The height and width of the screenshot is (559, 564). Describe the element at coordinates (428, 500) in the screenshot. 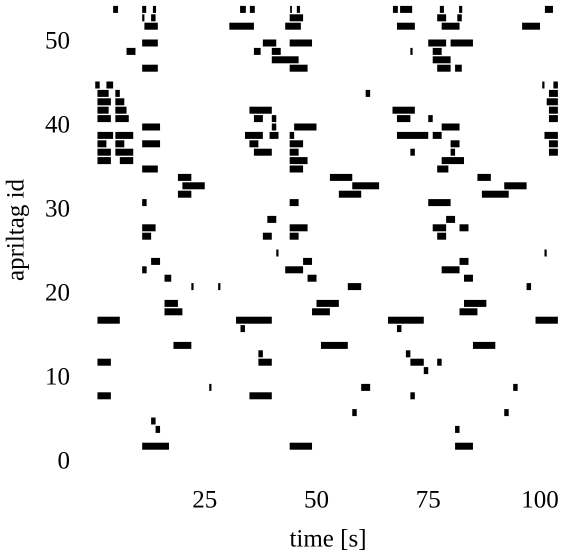

I see `x-tick-label: 75` at that location.